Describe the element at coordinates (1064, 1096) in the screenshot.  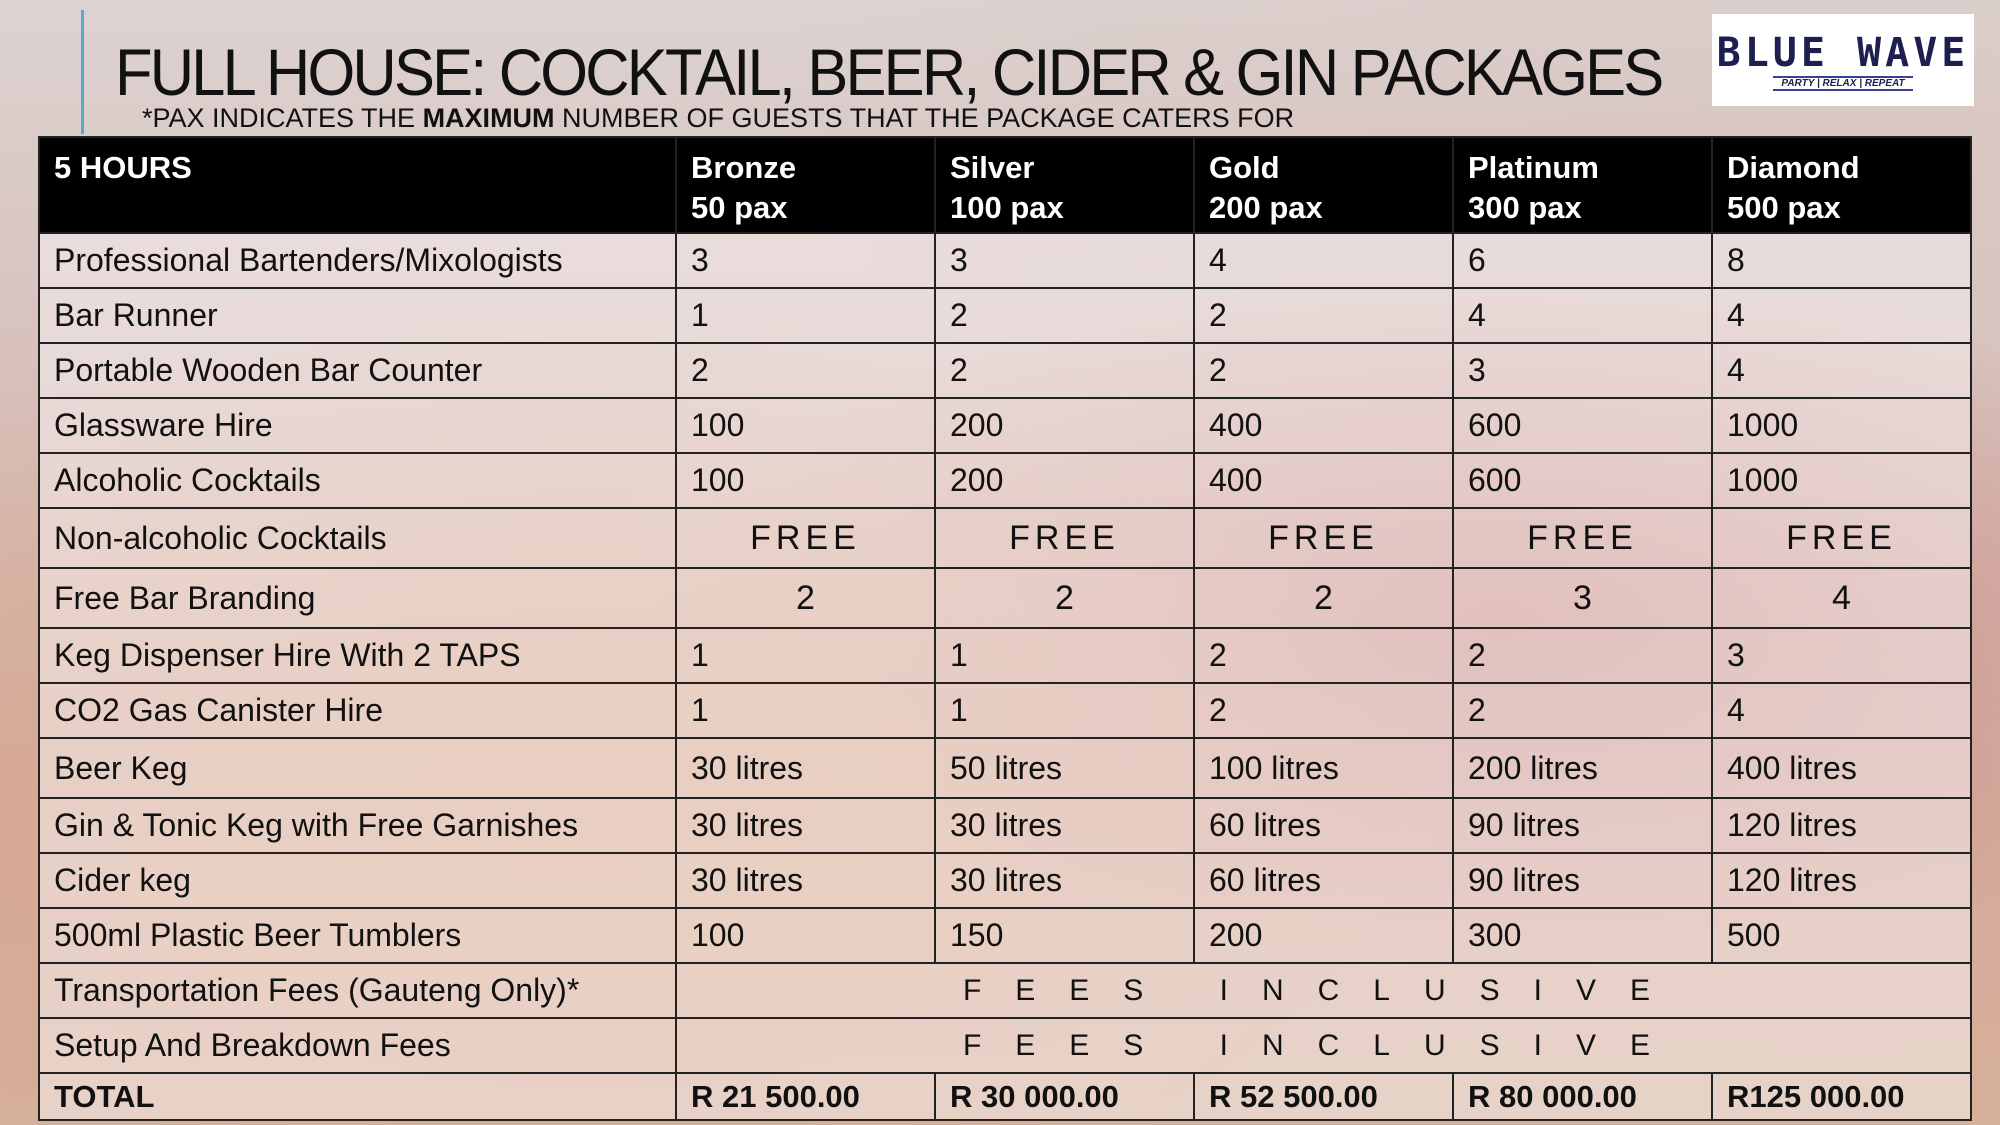
I see `total-price: R 30 000.00` at that location.